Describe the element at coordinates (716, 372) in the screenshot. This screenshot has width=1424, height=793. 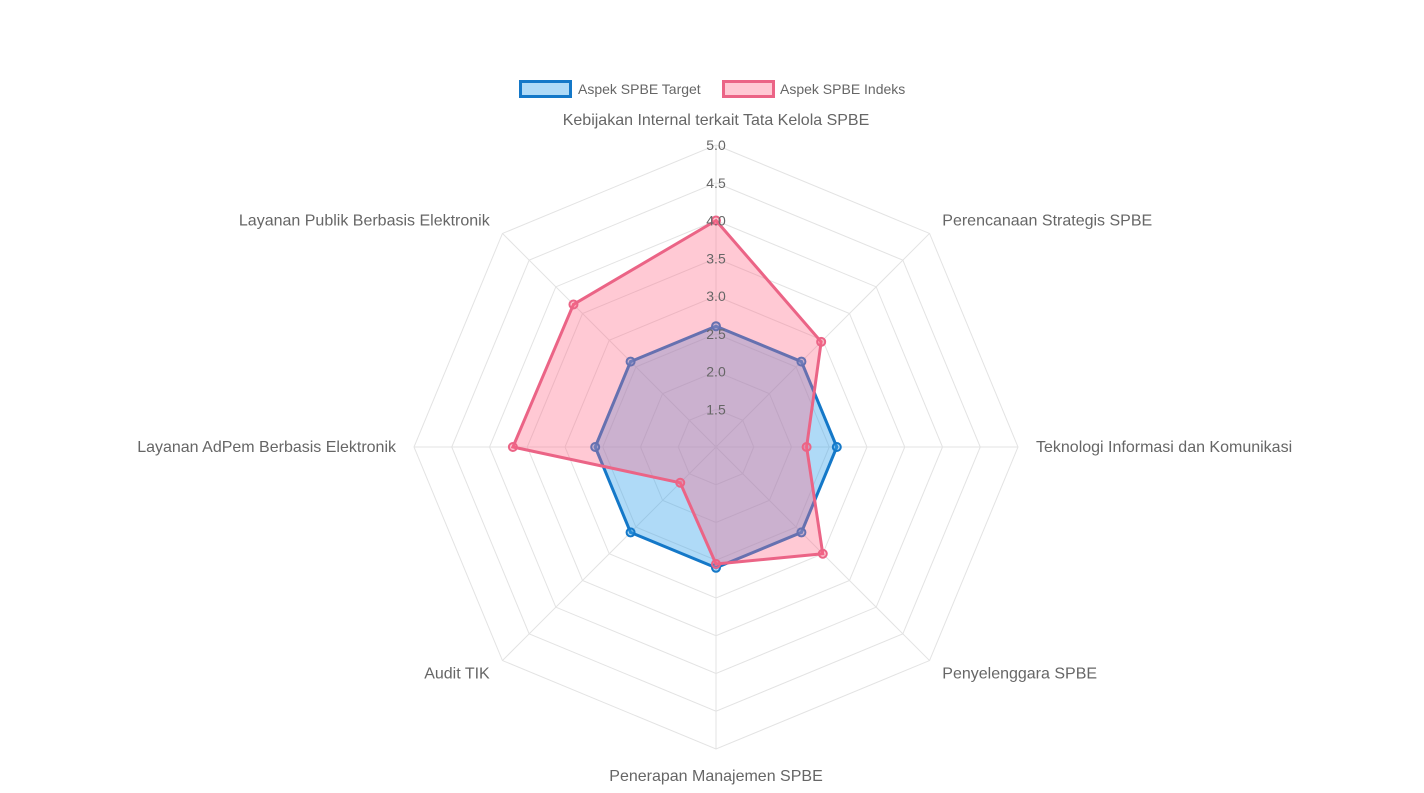
I see `tick-label-1: 2.0` at that location.